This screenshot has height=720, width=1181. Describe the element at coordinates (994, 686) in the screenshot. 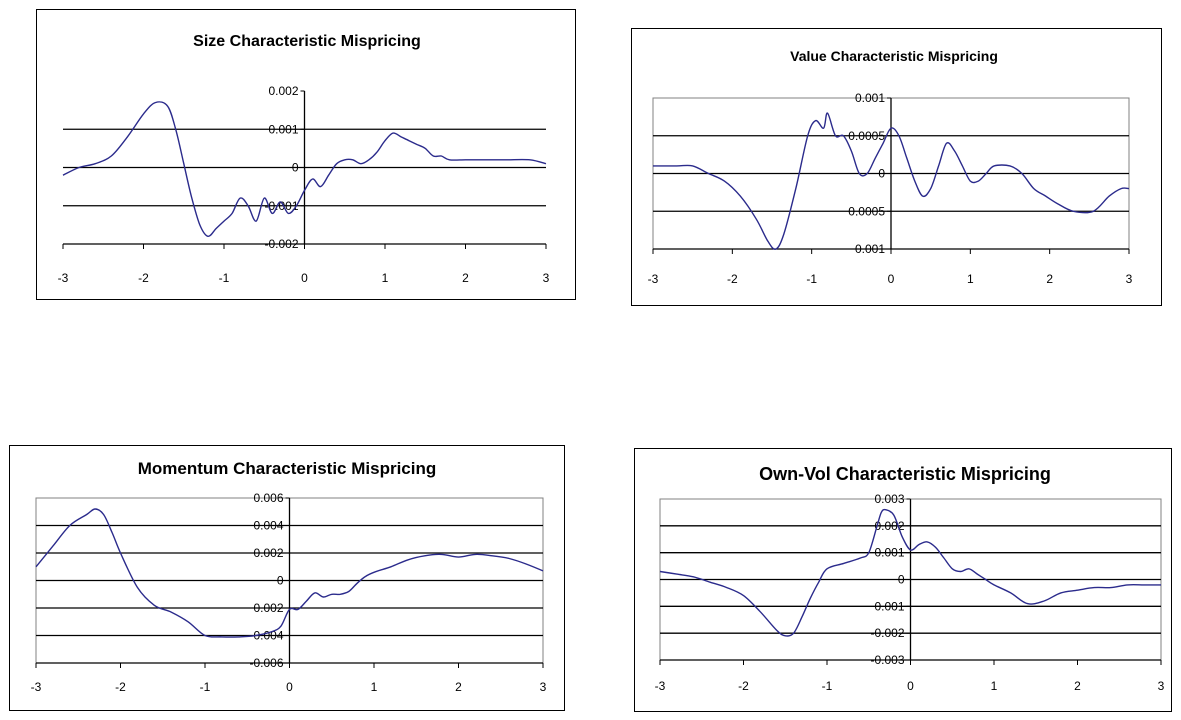

I see `own-vol-x-tick-label: 1` at that location.